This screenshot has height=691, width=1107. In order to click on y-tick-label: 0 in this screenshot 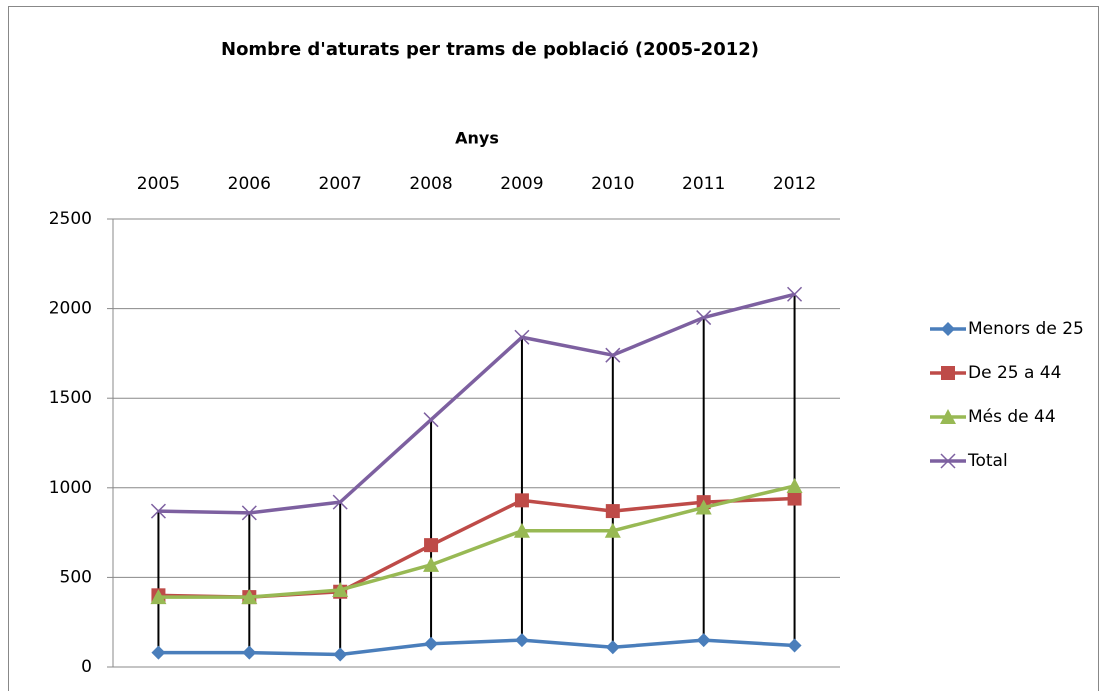, I will do `click(86, 667)`.